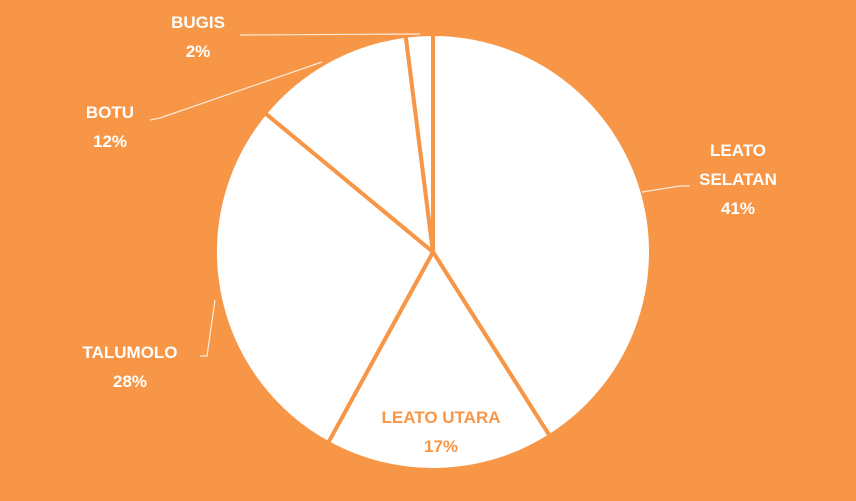 This screenshot has height=501, width=856. What do you see at coordinates (738, 165) in the screenshot?
I see `category-label: LEATO SELATAN` at bounding box center [738, 165].